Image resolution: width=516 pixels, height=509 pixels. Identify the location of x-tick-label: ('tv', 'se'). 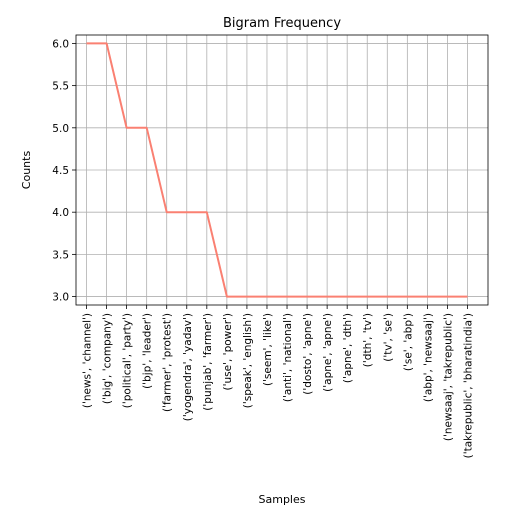
(388, 337).